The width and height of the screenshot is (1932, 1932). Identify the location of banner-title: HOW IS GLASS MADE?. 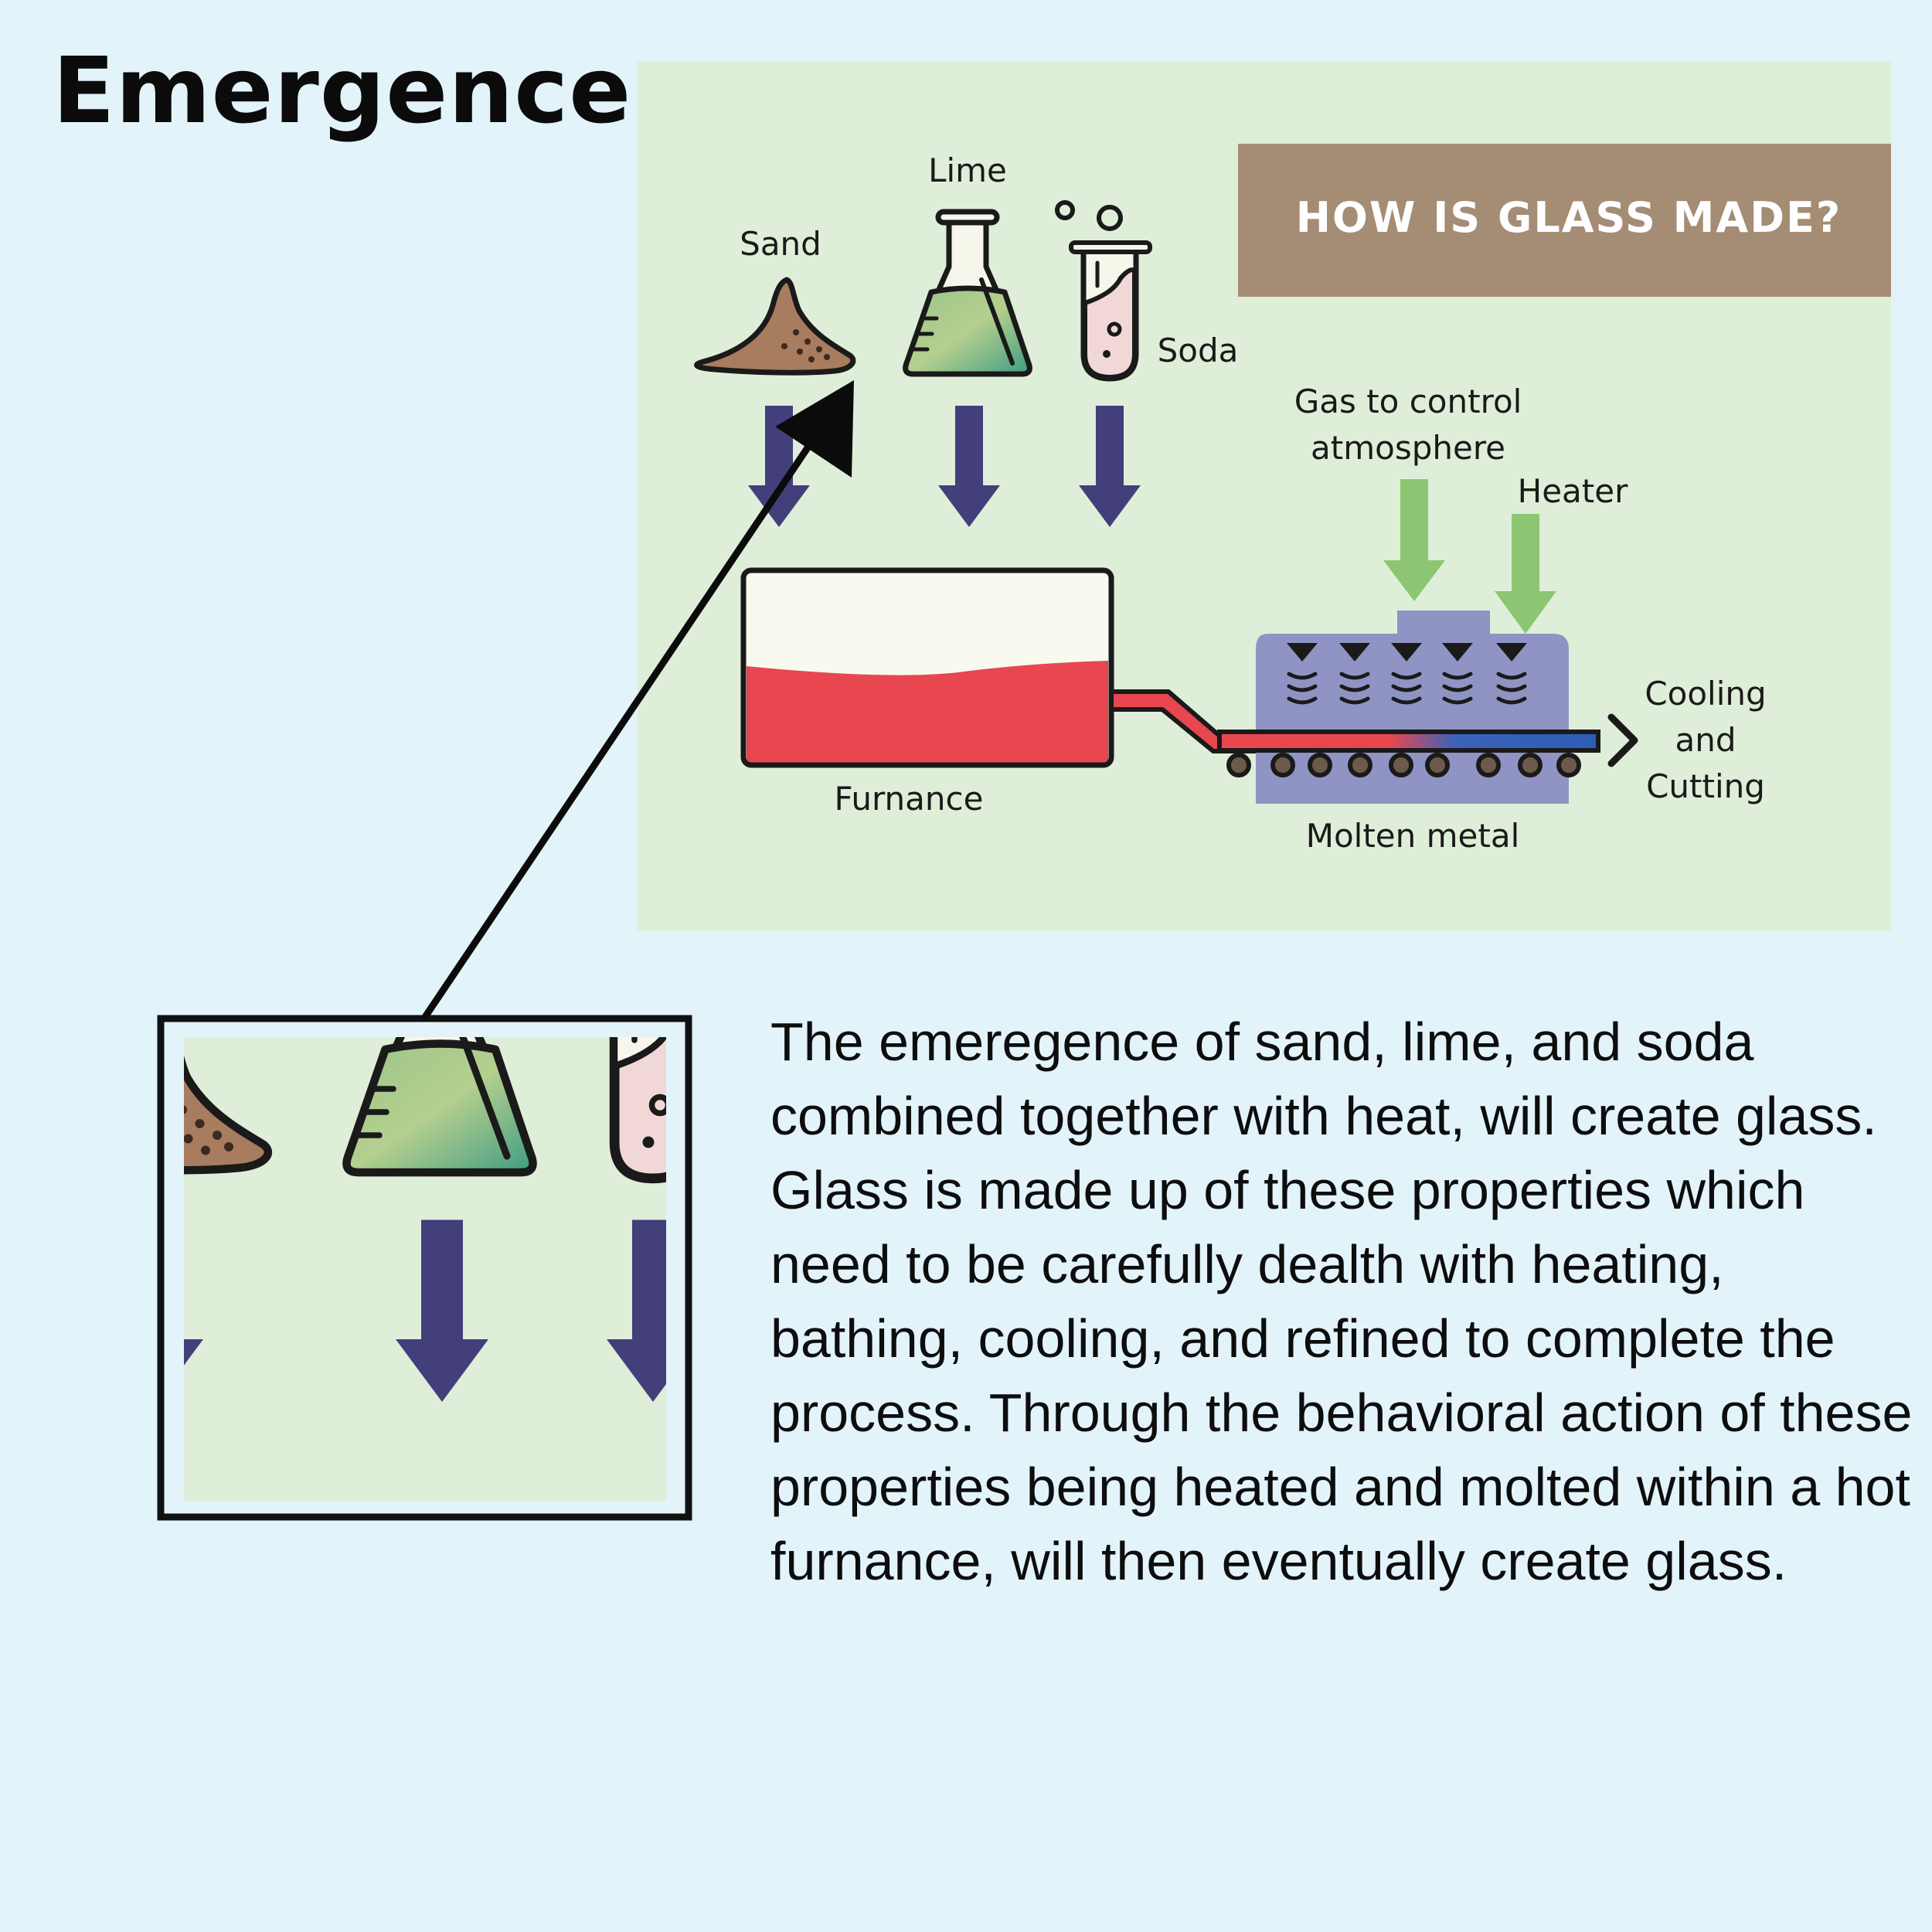
(1569, 218).